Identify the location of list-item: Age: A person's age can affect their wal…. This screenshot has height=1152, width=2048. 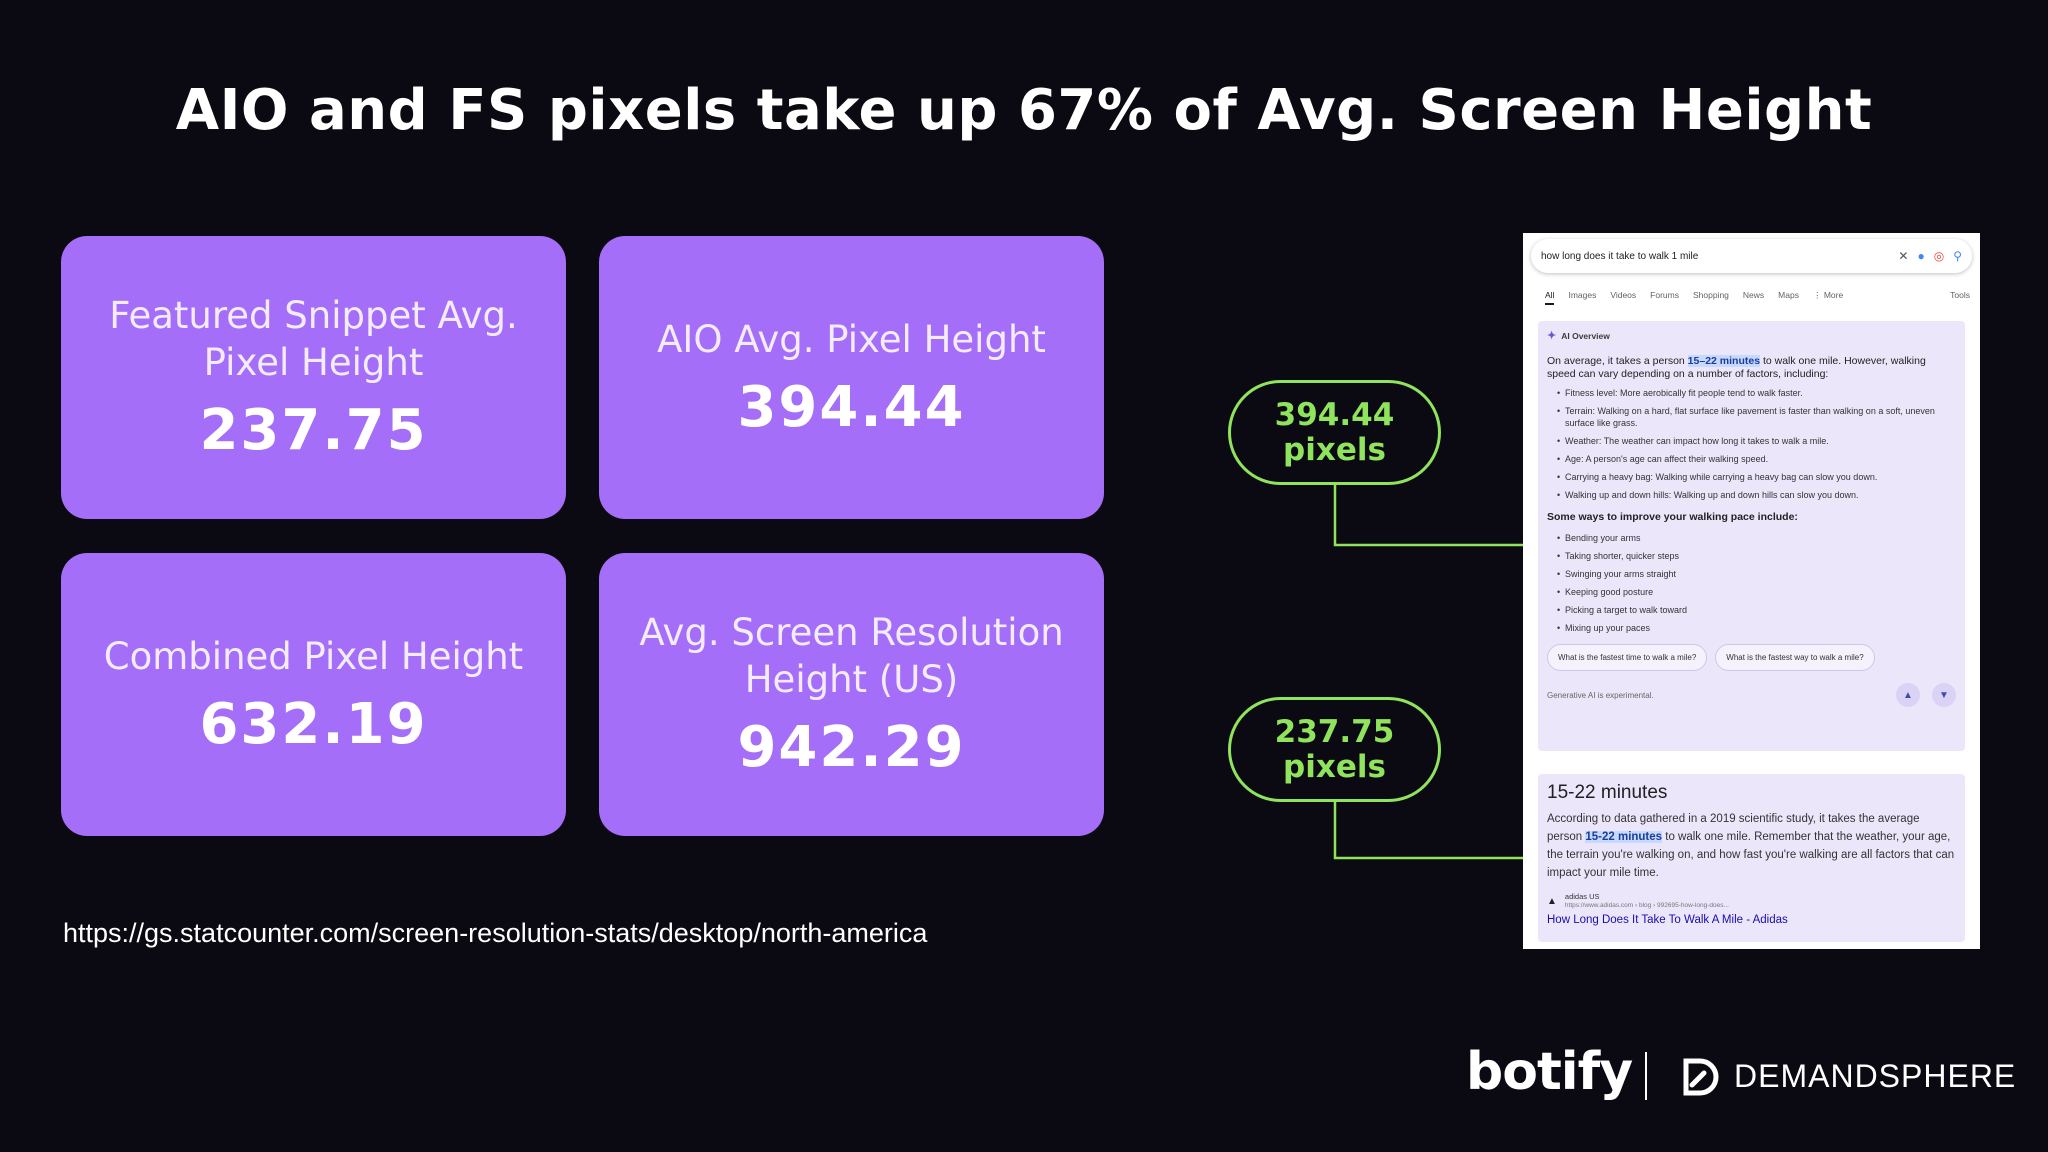
(1756, 459).